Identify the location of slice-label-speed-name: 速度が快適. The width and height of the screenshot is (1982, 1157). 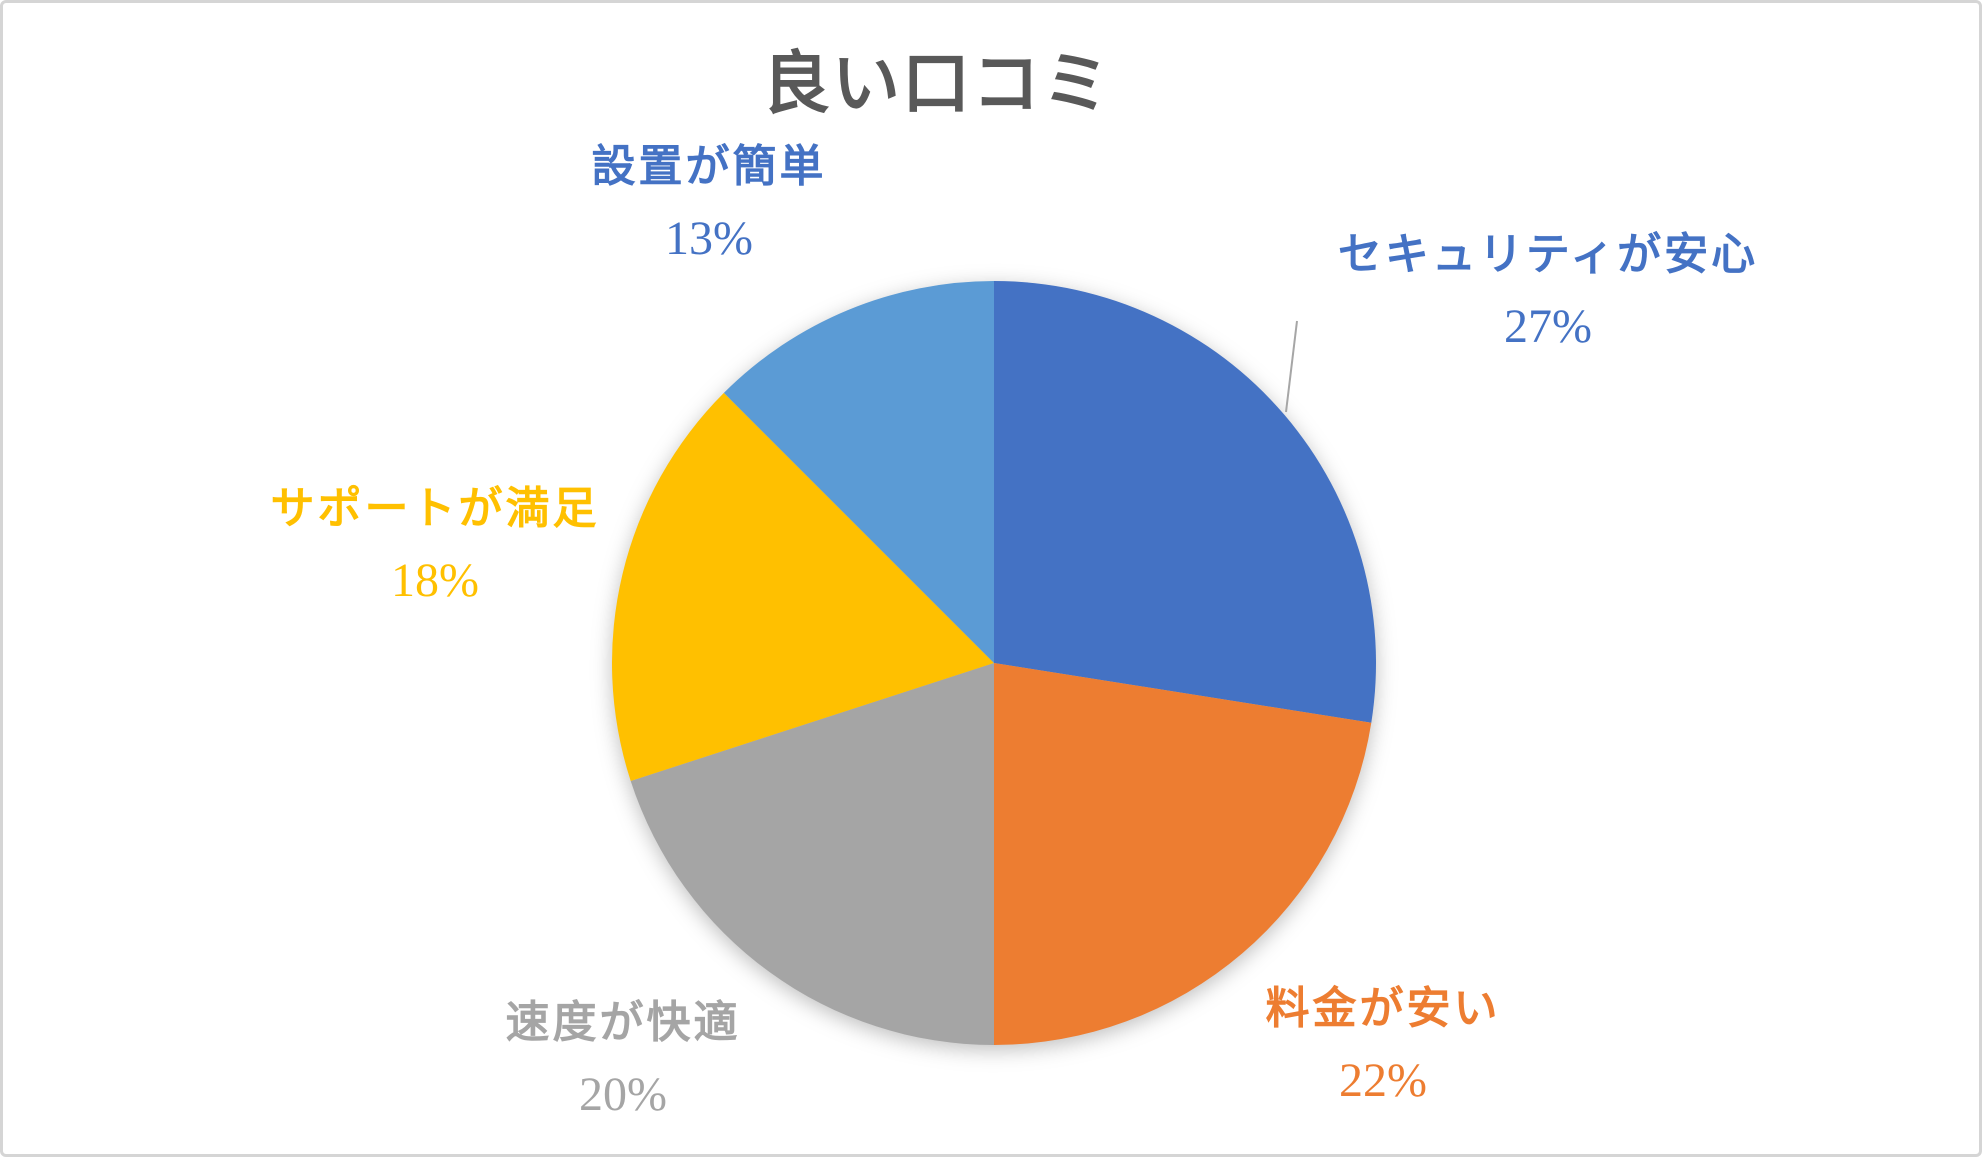
(623, 1022).